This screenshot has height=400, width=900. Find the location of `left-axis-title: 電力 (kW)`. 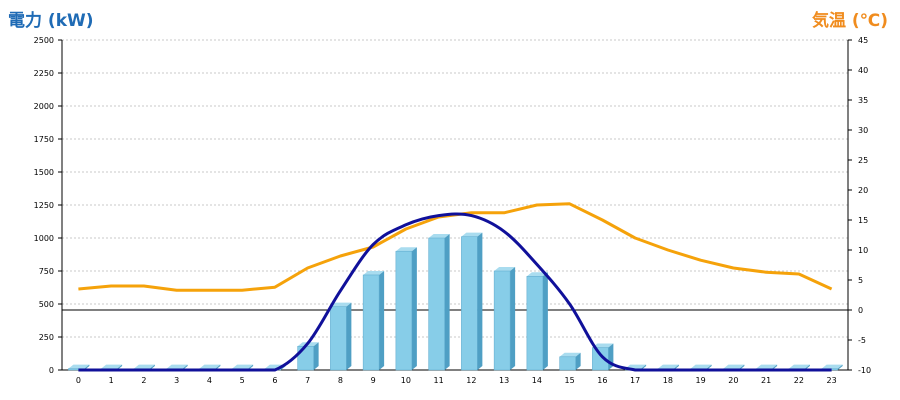

left-axis-title: 電力 (kW) is located at coordinates (51, 21).